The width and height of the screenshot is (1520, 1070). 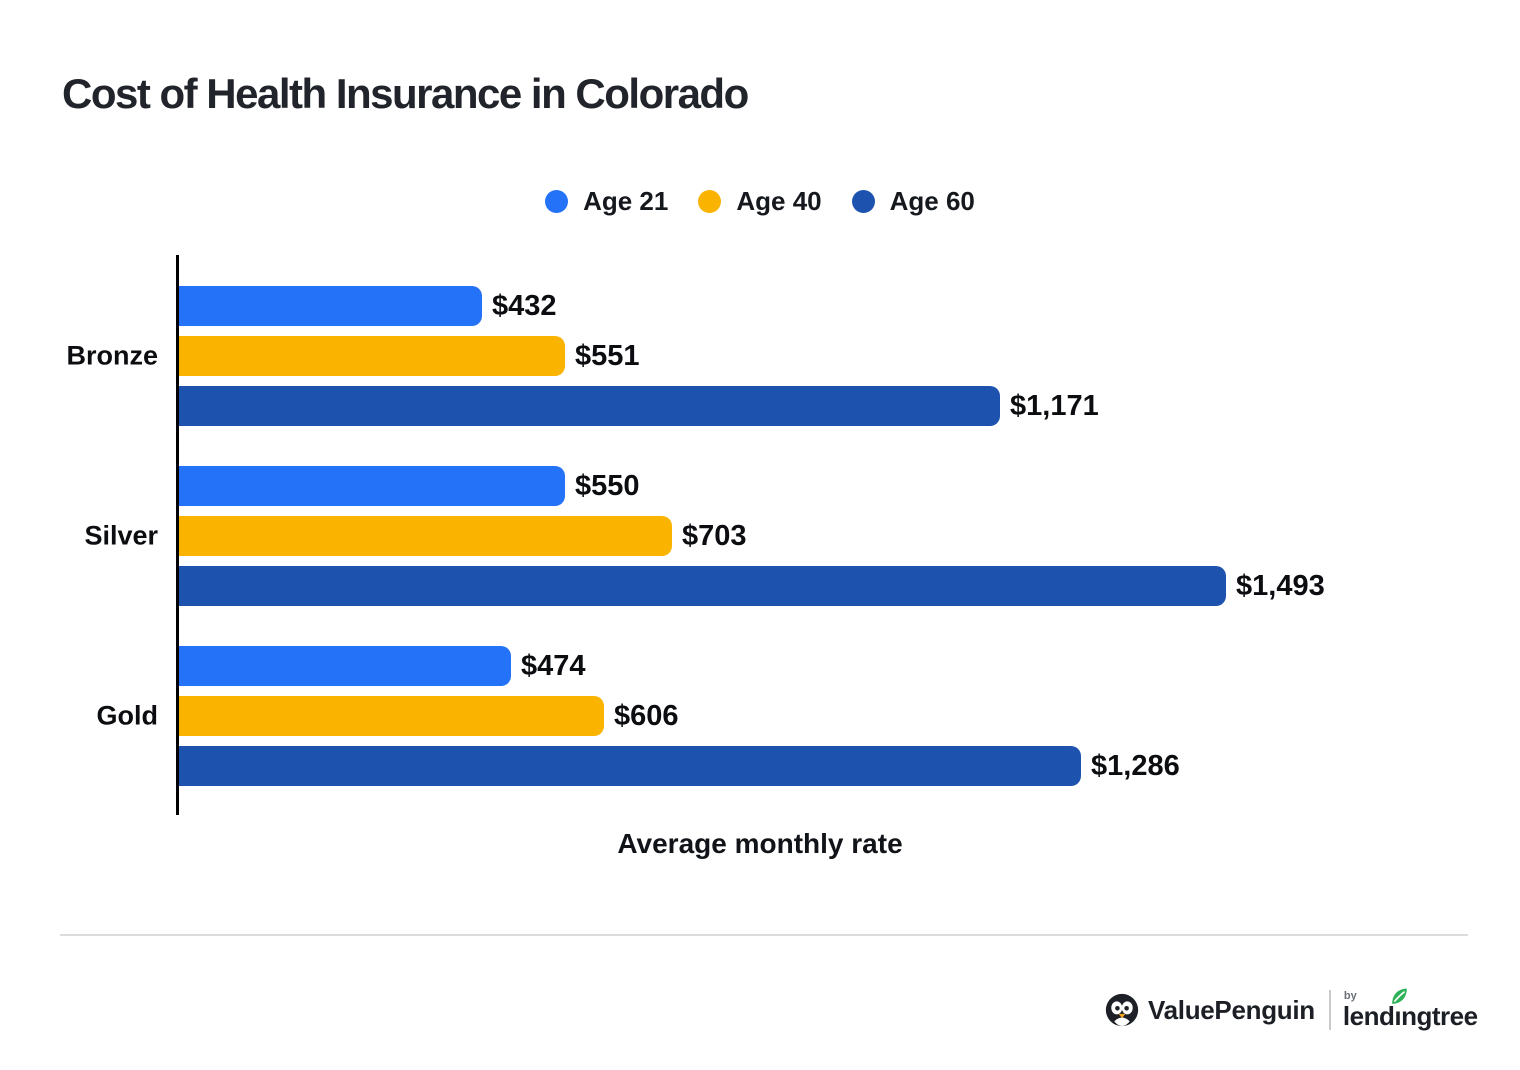 What do you see at coordinates (553, 665) in the screenshot?
I see `value-label-gold-age-21: $474` at bounding box center [553, 665].